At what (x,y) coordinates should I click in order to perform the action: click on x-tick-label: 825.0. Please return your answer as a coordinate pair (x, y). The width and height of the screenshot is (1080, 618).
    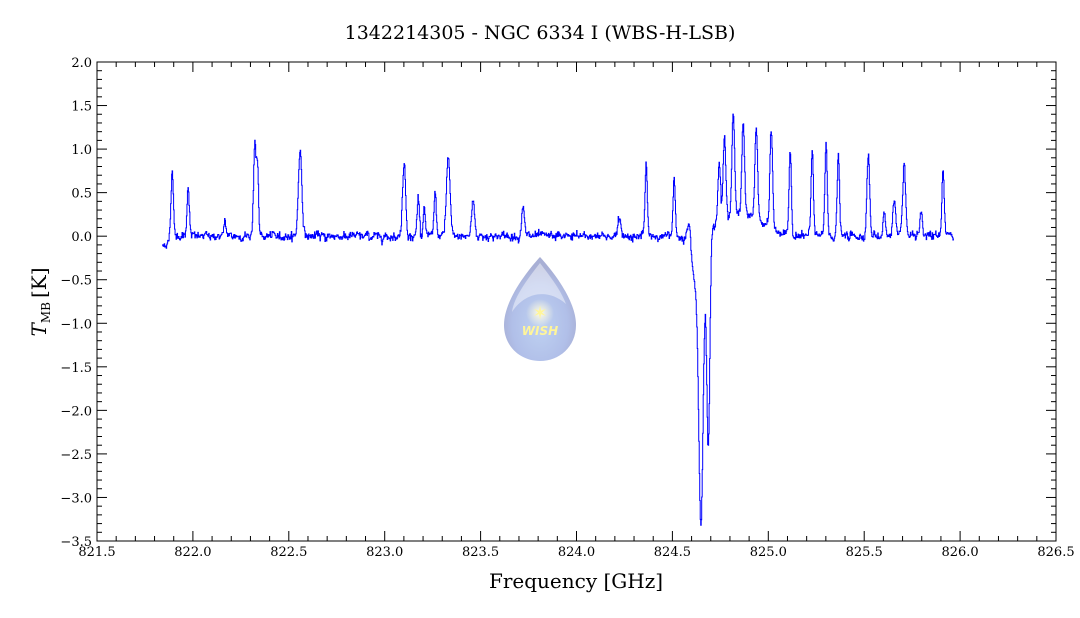
    Looking at the image, I should click on (768, 552).